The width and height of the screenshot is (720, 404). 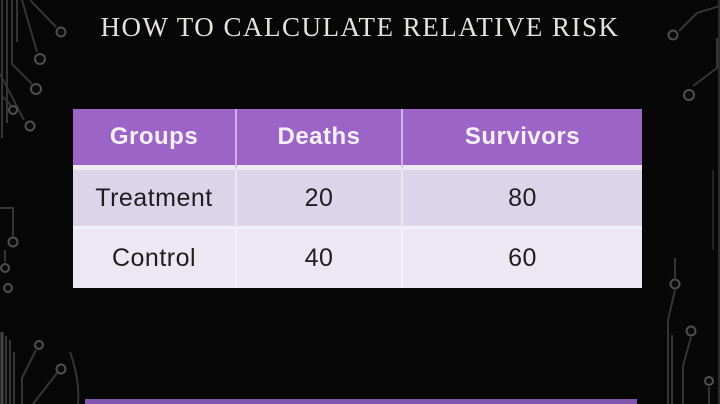 What do you see at coordinates (320, 139) in the screenshot?
I see `column-header-deaths: Deaths` at bounding box center [320, 139].